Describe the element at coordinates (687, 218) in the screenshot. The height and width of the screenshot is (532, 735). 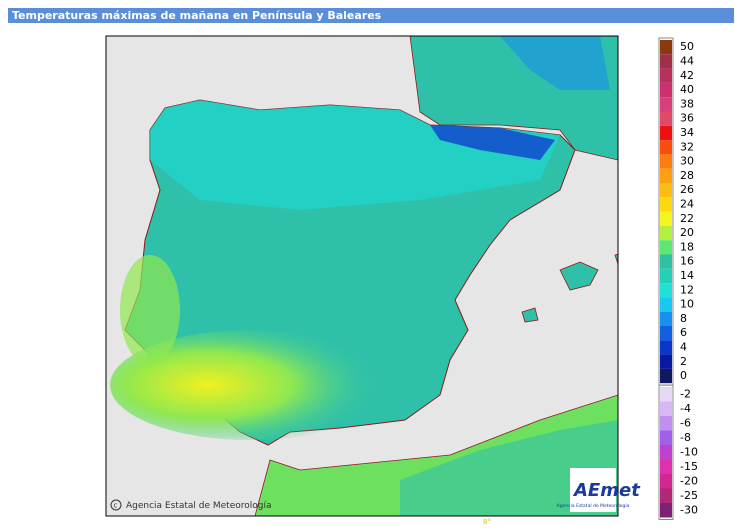
I see `legend-label: 22` at that location.